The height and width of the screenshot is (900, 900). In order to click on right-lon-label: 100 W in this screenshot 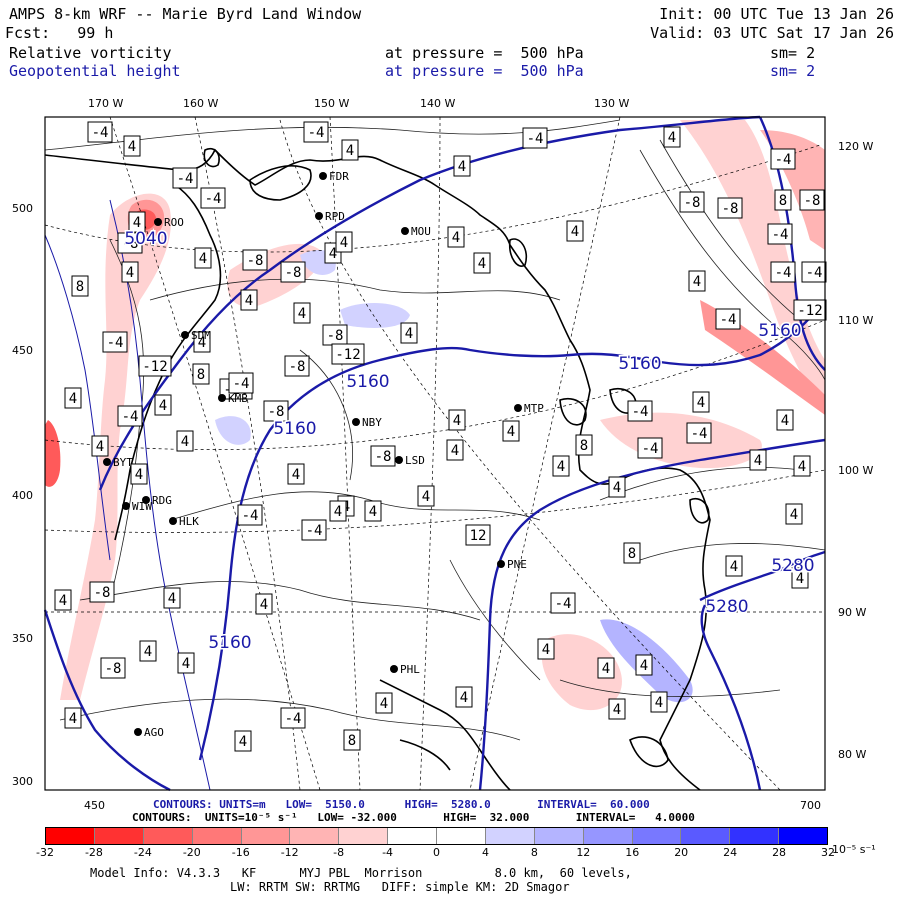, I will do `click(856, 470)`.